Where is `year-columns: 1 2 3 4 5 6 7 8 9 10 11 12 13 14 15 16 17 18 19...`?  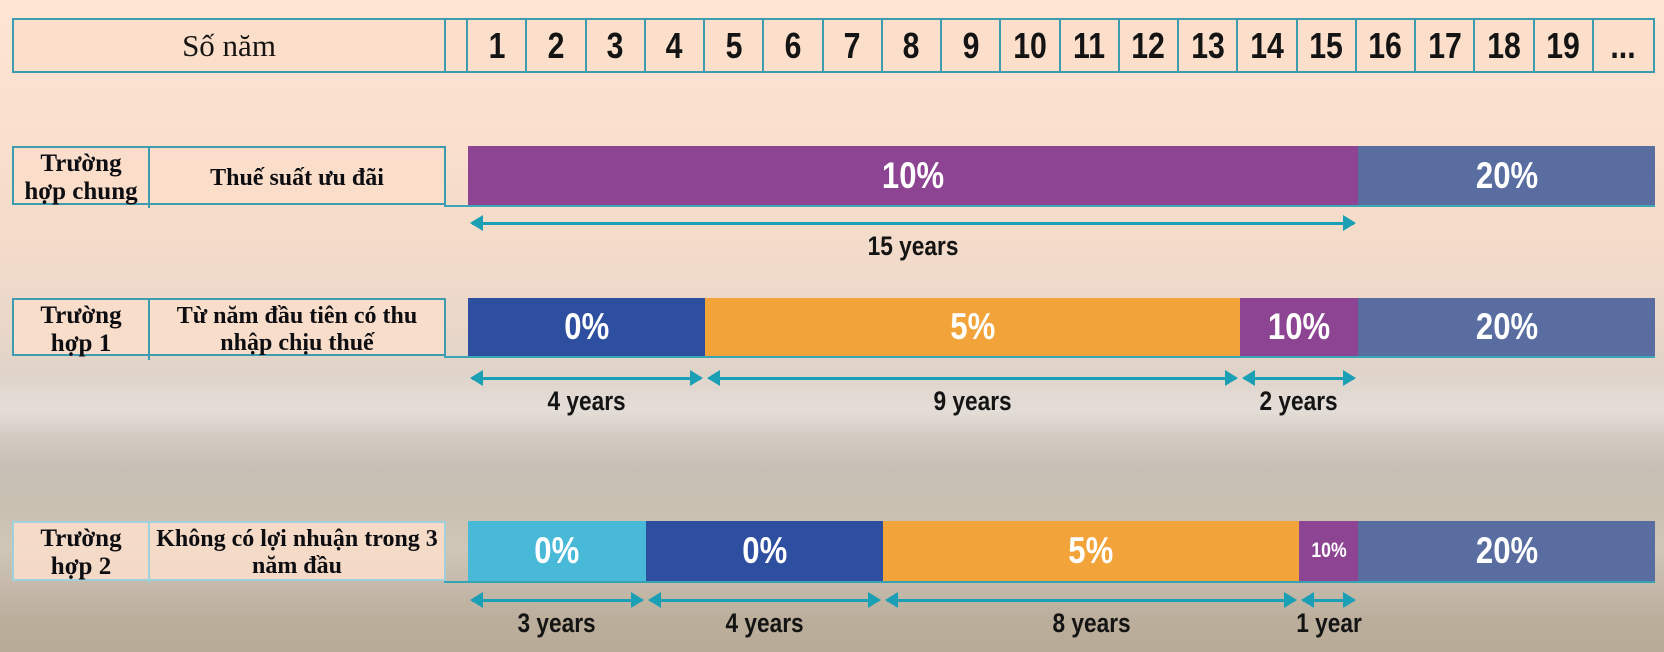 year-columns: 1 2 3 4 5 6 7 8 9 10 11 12 13 14 15 16 17 18 19... is located at coordinates (1060, 45).